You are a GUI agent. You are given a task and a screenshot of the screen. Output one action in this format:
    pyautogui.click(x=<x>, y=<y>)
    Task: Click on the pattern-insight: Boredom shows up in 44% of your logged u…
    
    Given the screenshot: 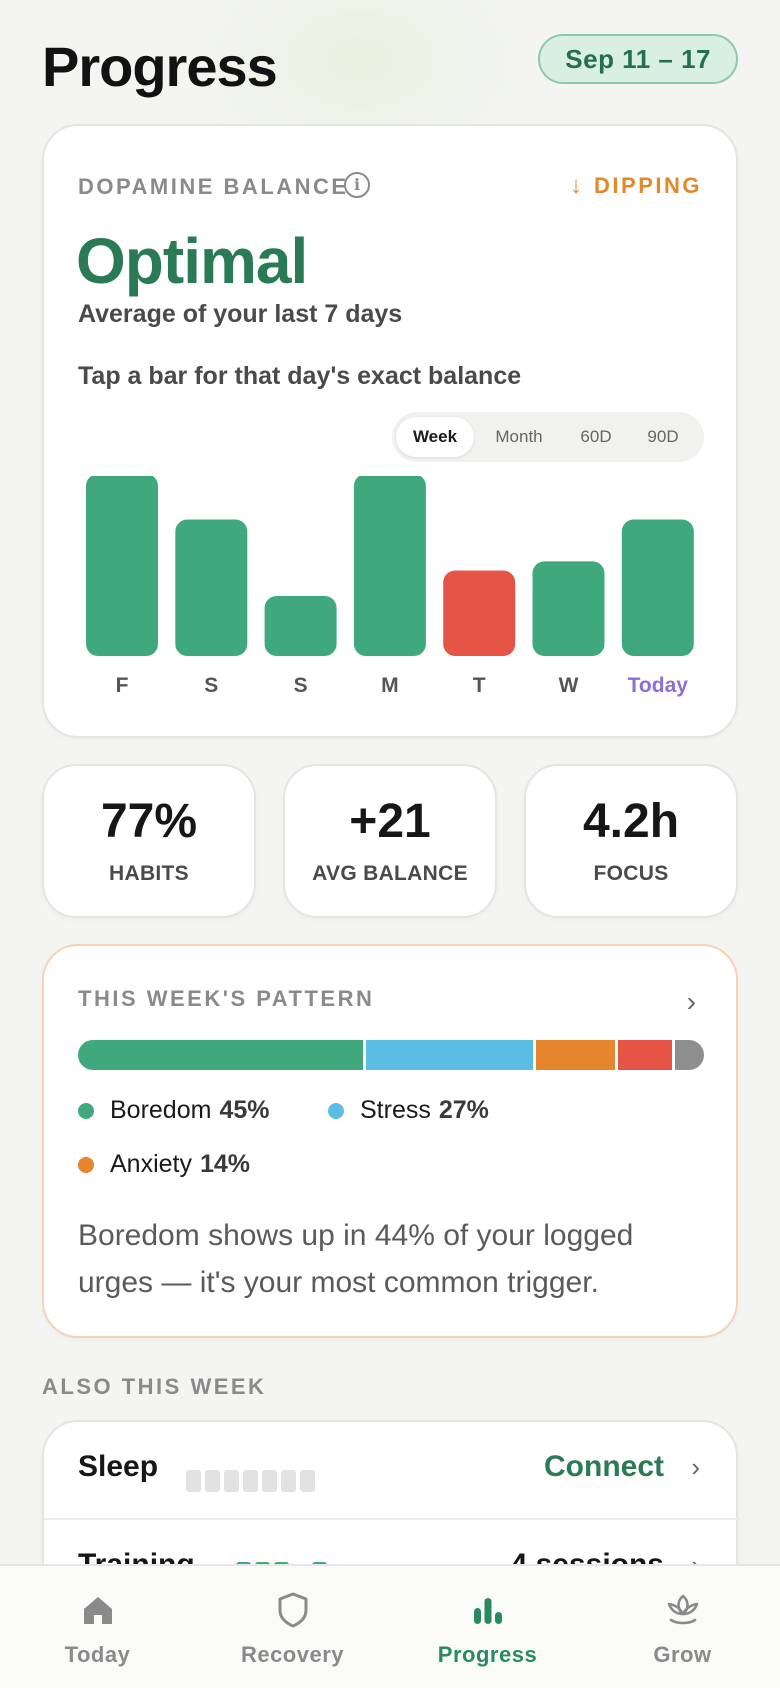 What is the action you would take?
    pyautogui.click(x=356, y=1259)
    